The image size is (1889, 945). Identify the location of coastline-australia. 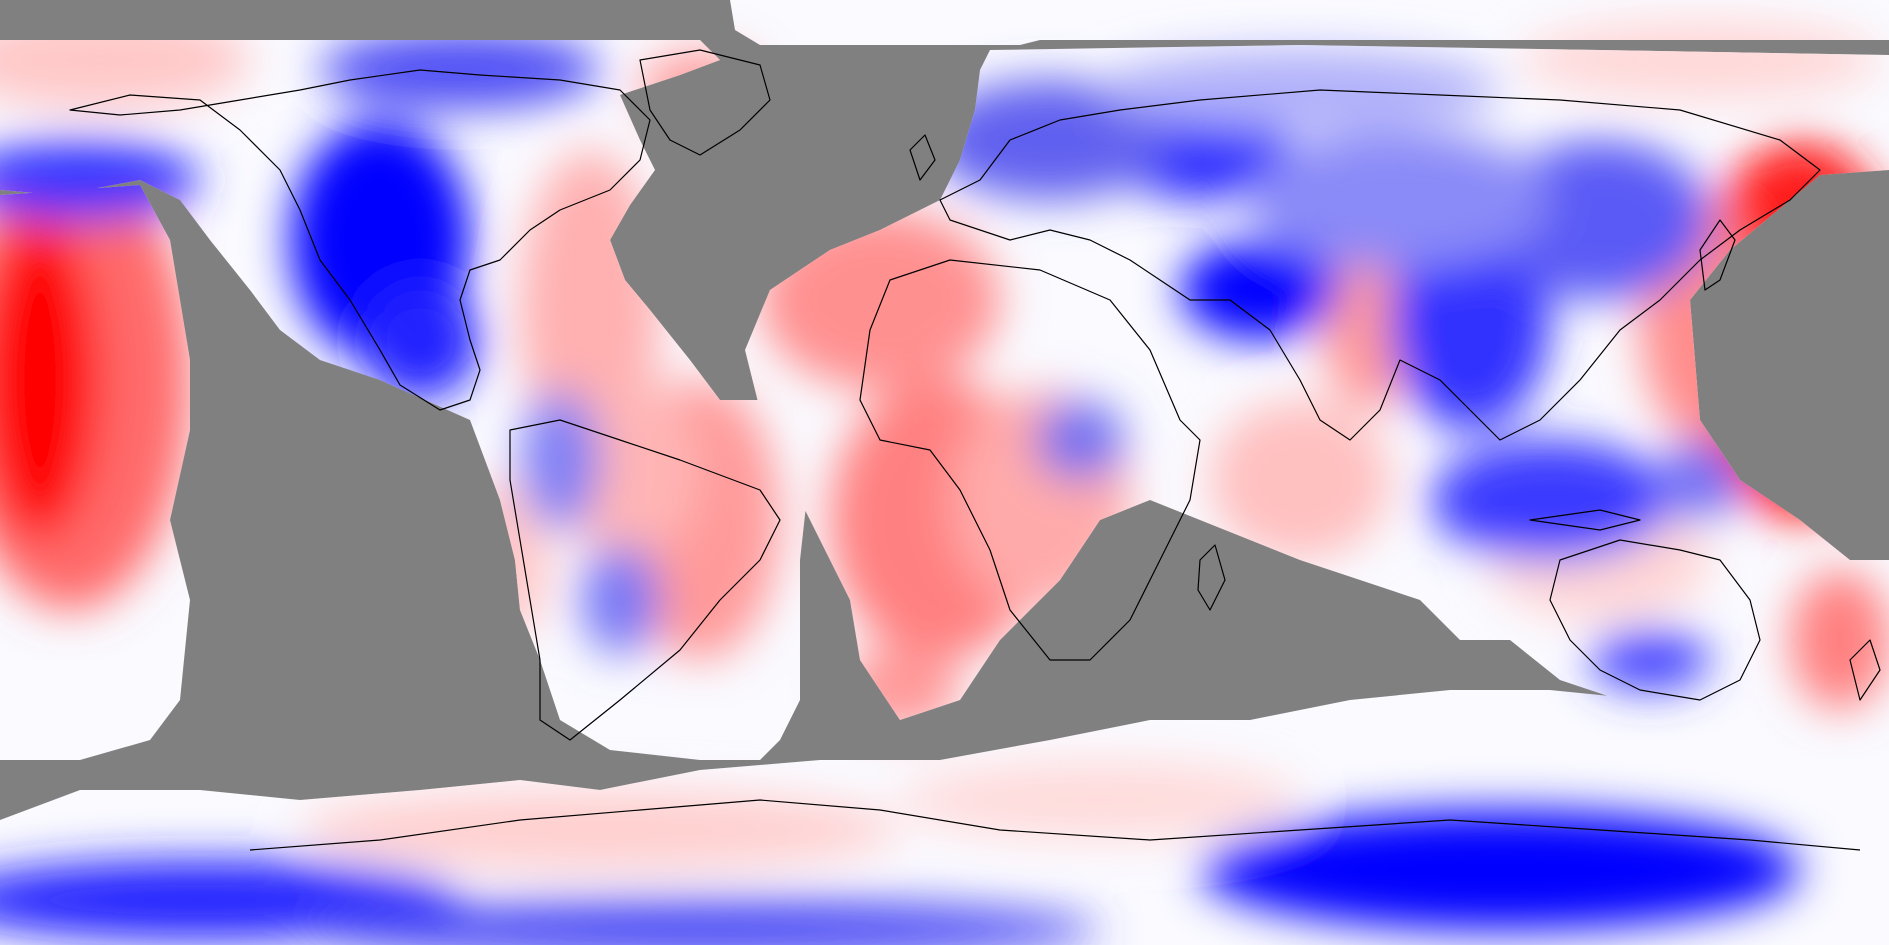
(1655, 620).